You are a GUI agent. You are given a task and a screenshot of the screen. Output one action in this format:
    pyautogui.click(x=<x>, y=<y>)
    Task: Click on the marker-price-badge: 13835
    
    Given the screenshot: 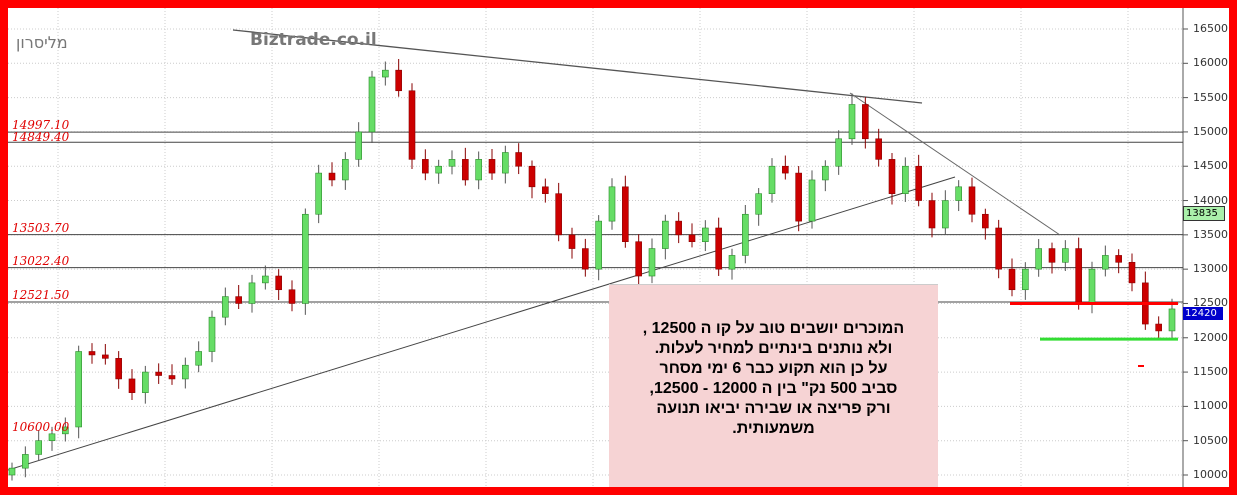 What is the action you would take?
    pyautogui.click(x=1204, y=213)
    